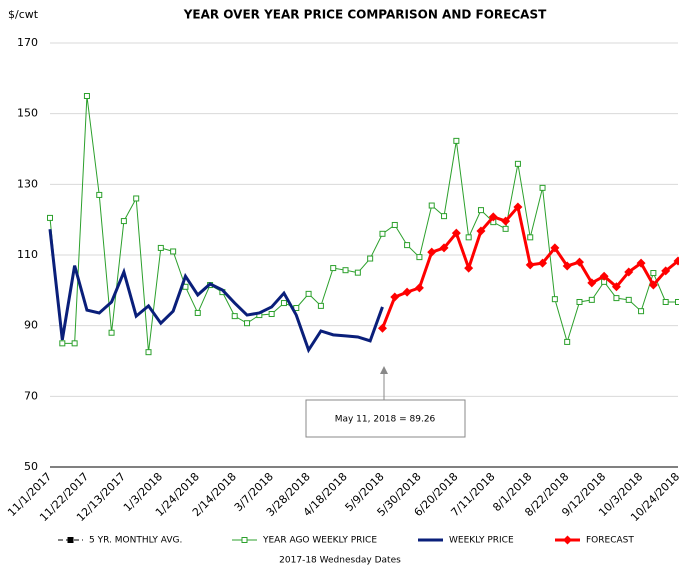 This screenshot has width=679, height=569. I want to click on y-axis-label: $/cwt, so click(23, 14).